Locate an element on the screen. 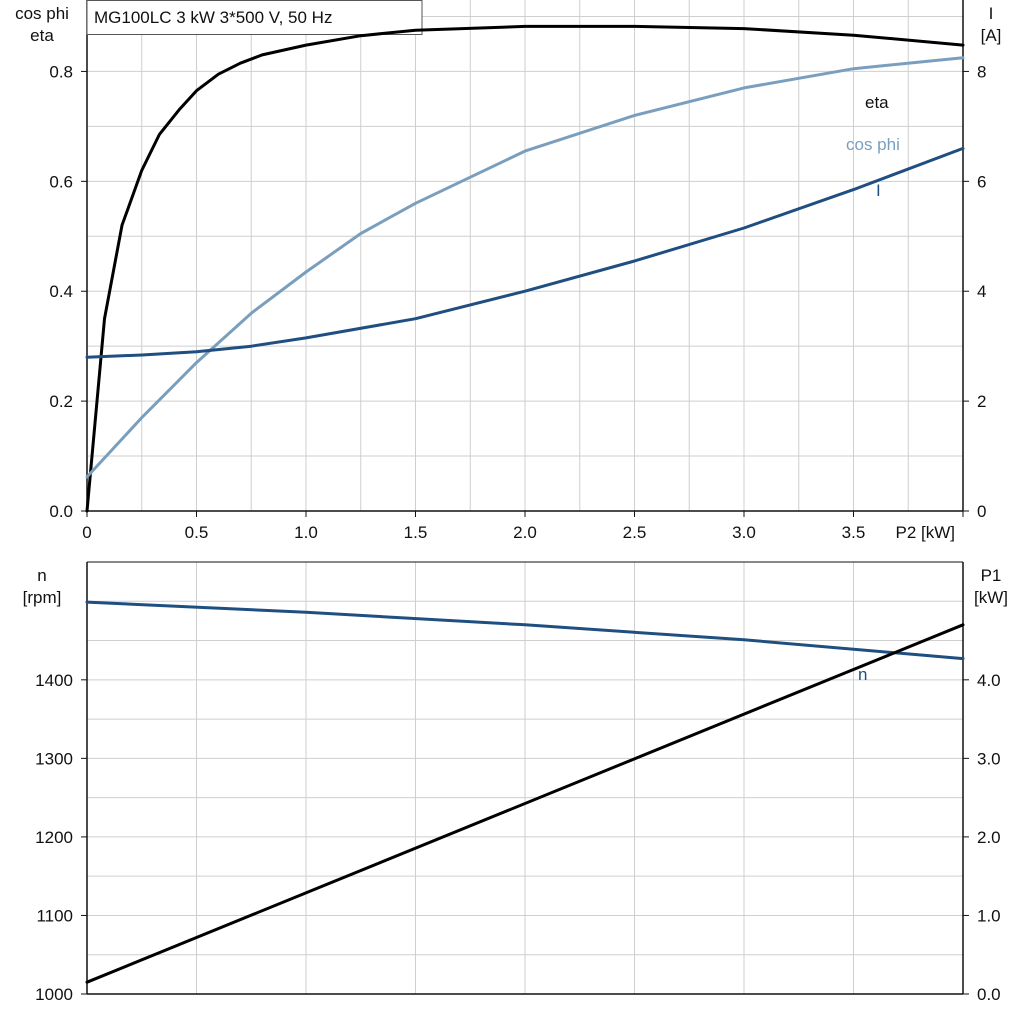 Image resolution: width=1024 pixels, height=1024 pixels. left-axis-label: n is located at coordinates (41, 575).